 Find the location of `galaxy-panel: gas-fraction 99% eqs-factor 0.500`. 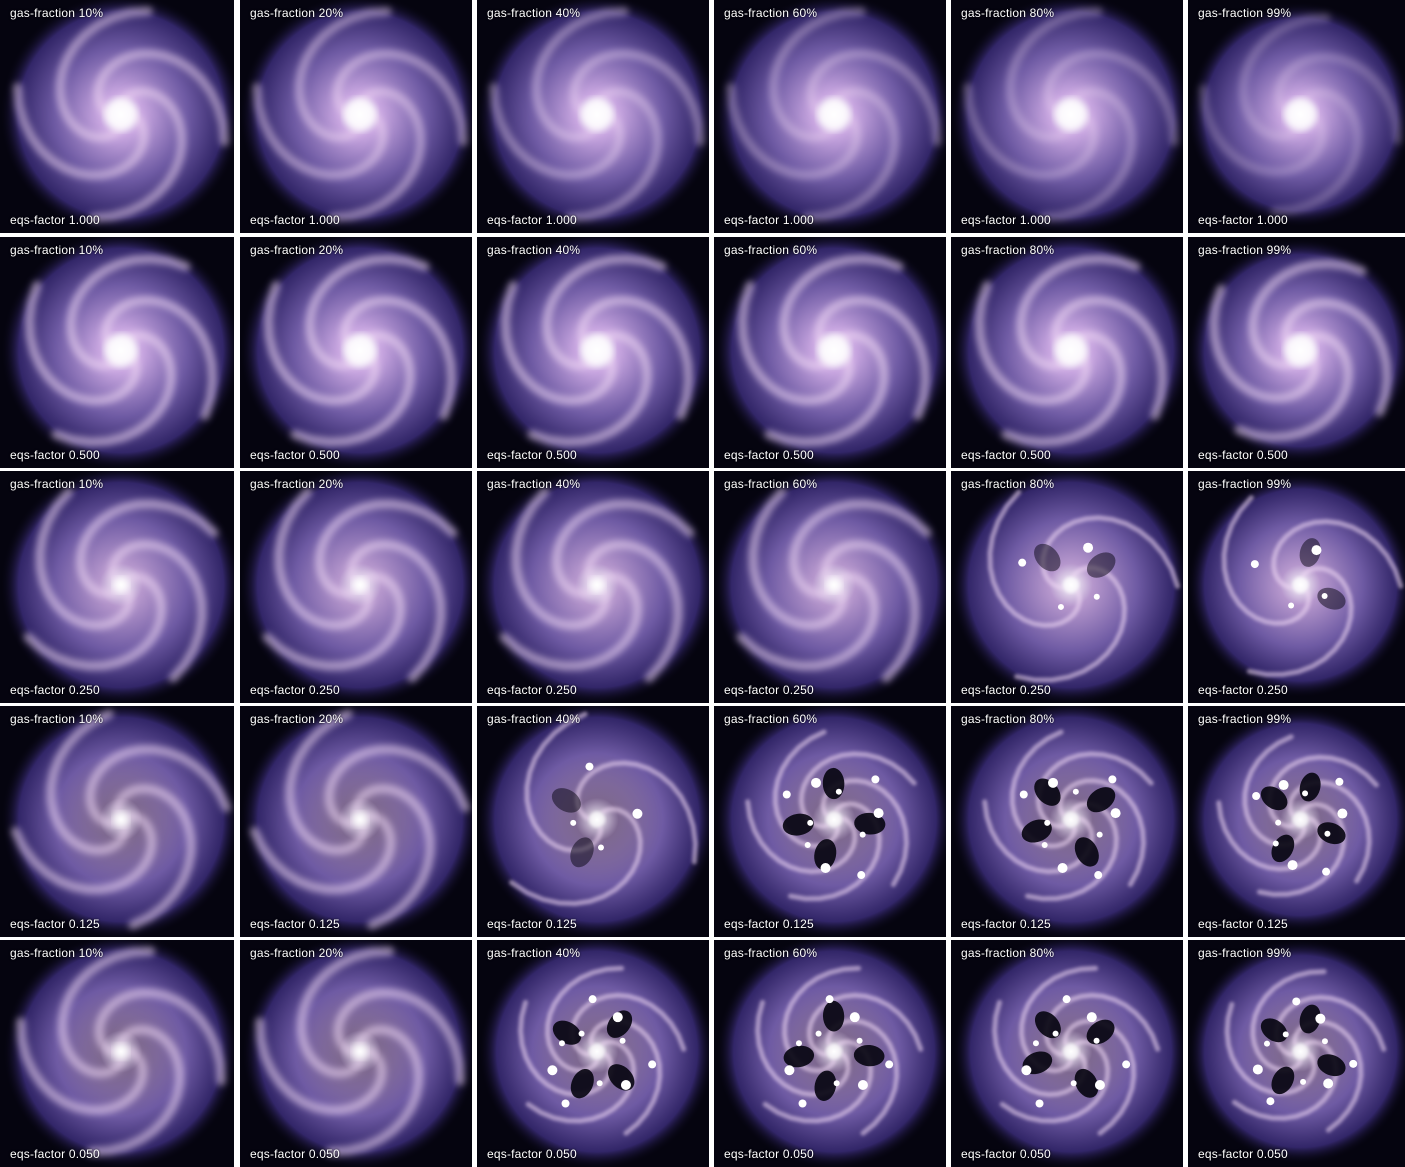

galaxy-panel: gas-fraction 99% eqs-factor 0.500 is located at coordinates (1296, 352).